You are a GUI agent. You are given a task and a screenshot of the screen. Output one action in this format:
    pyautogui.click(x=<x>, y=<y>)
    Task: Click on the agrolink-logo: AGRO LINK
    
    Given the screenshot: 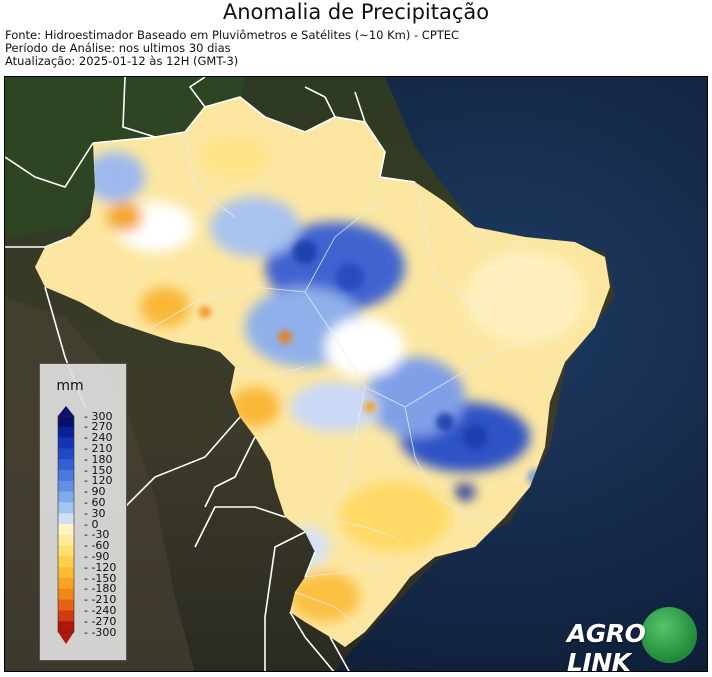 What is the action you would take?
    pyautogui.click(x=632, y=639)
    